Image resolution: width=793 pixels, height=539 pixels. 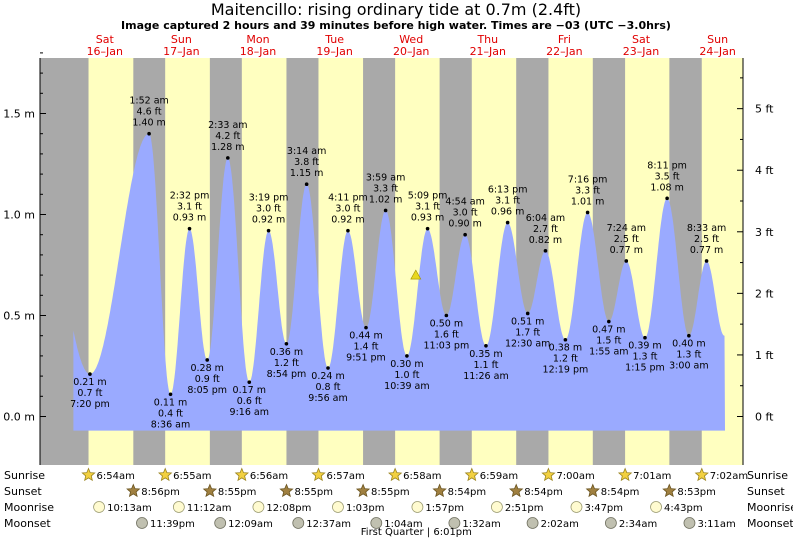 I want to click on low-tide-label: 1.2 ft, so click(x=565, y=359).